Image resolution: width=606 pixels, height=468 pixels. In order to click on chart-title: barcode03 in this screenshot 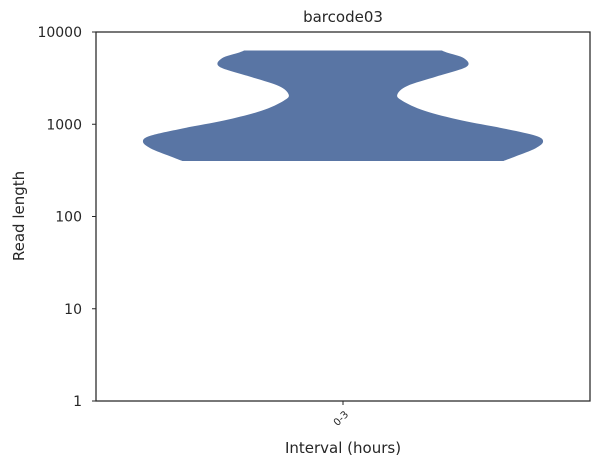, I will do `click(343, 17)`.